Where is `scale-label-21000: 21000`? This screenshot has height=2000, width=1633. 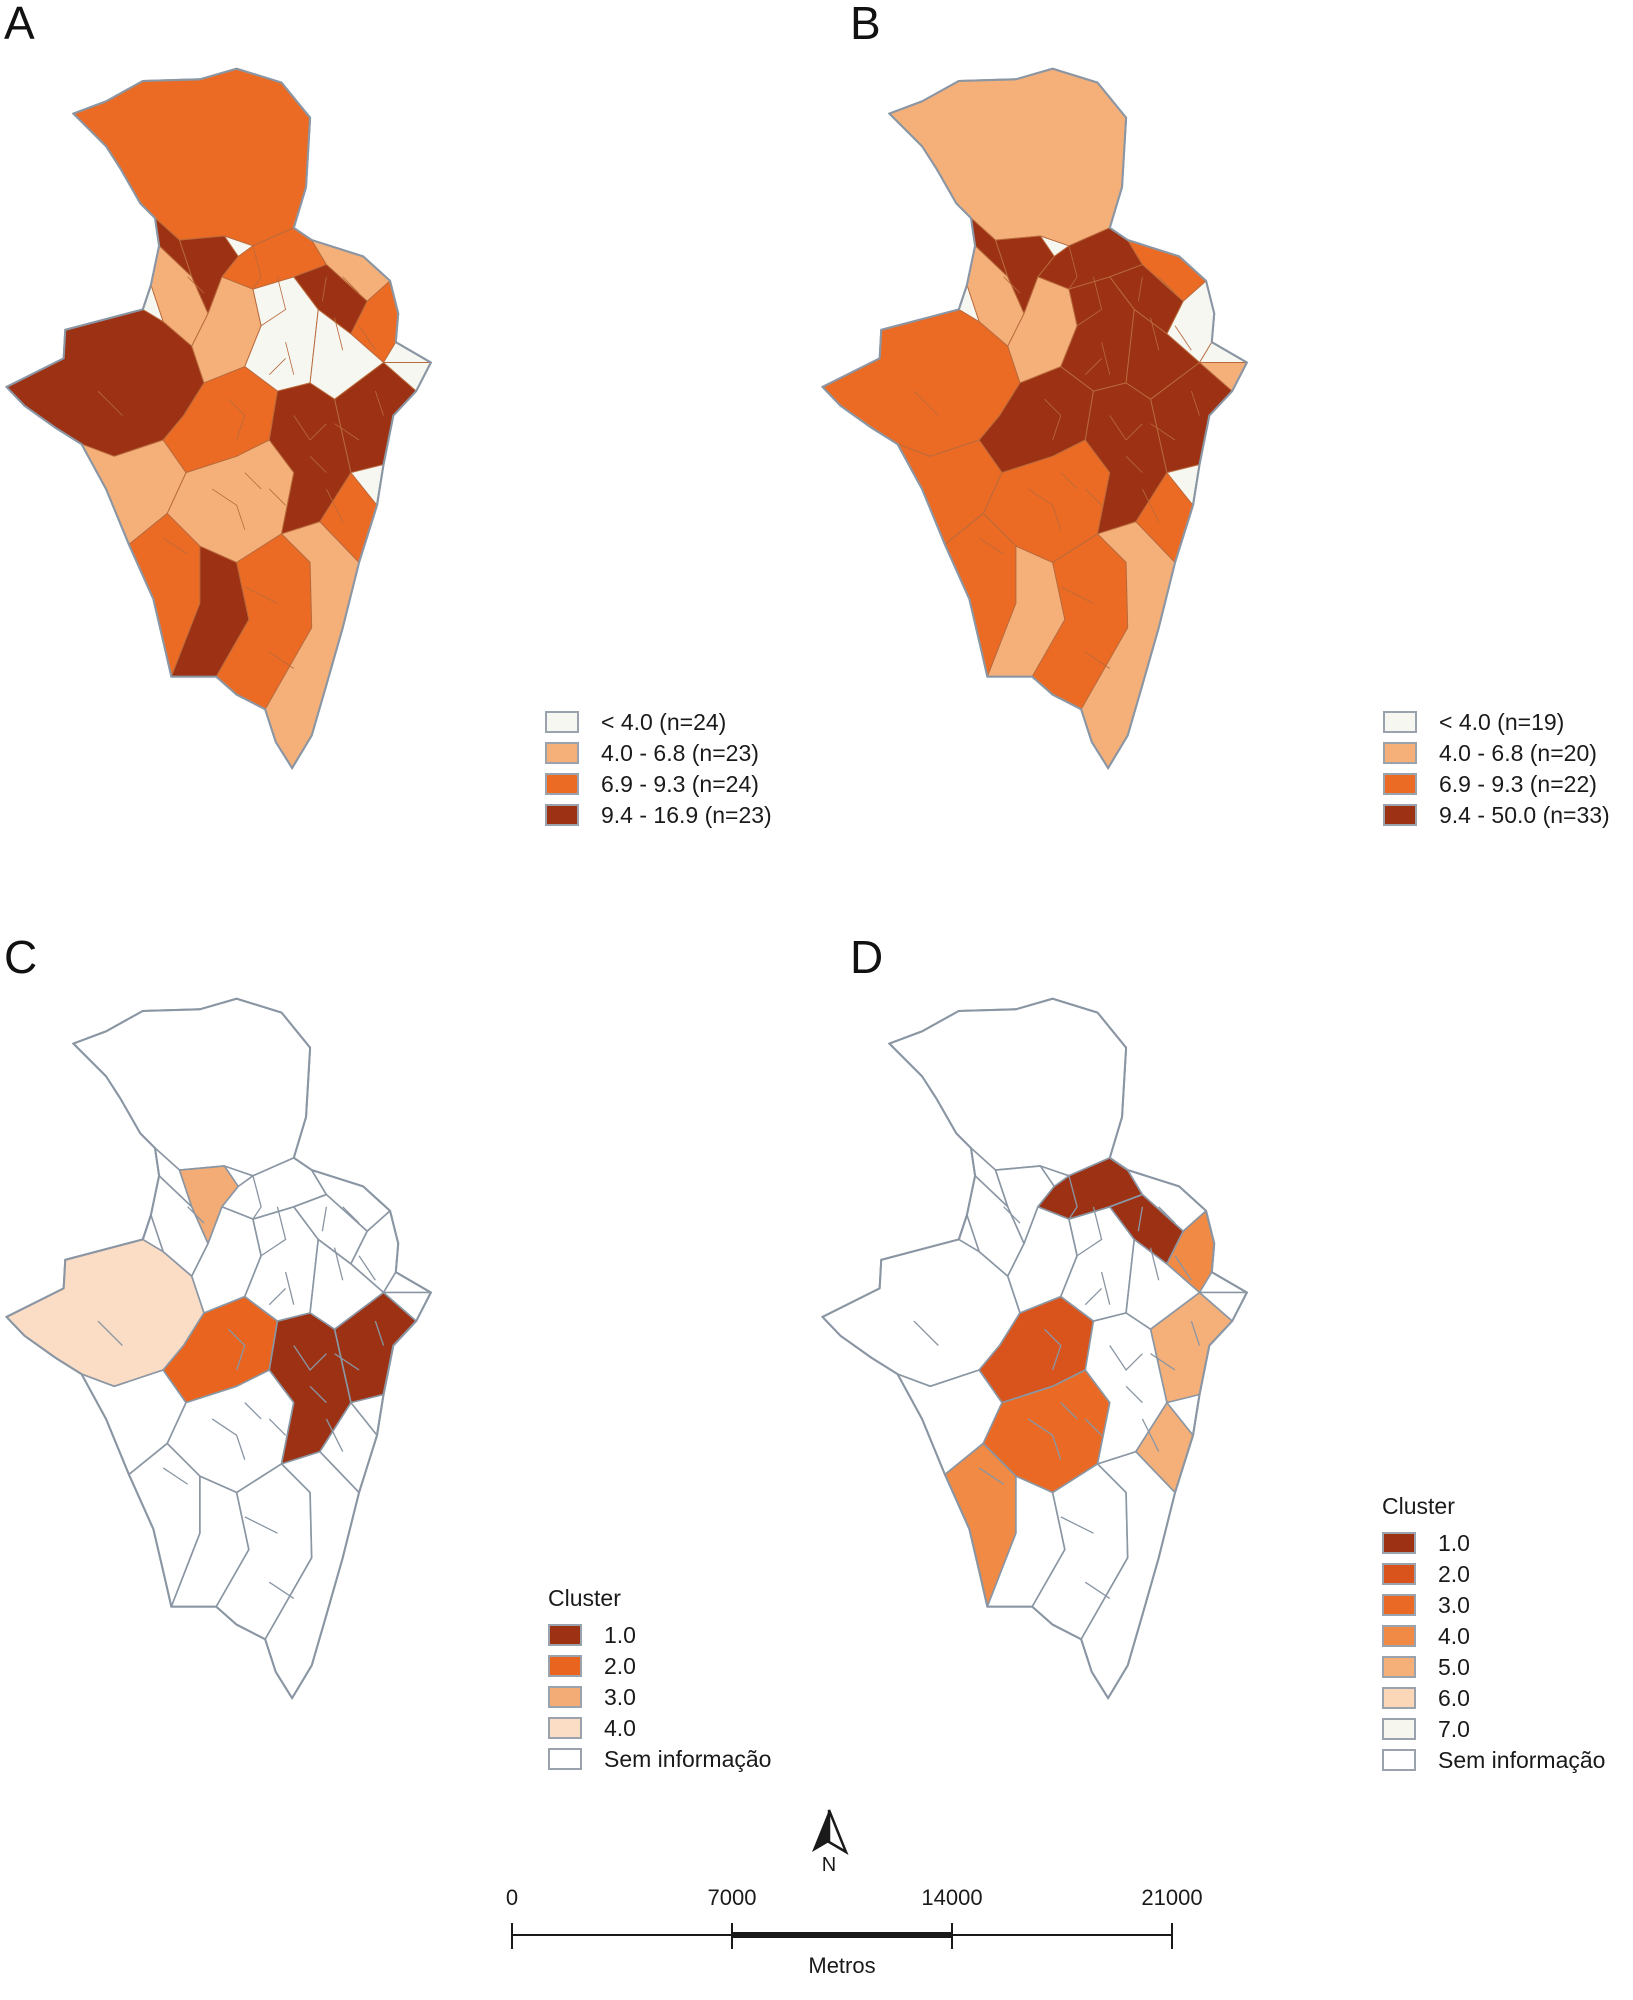 scale-label-21000: 21000 is located at coordinates (1172, 1897).